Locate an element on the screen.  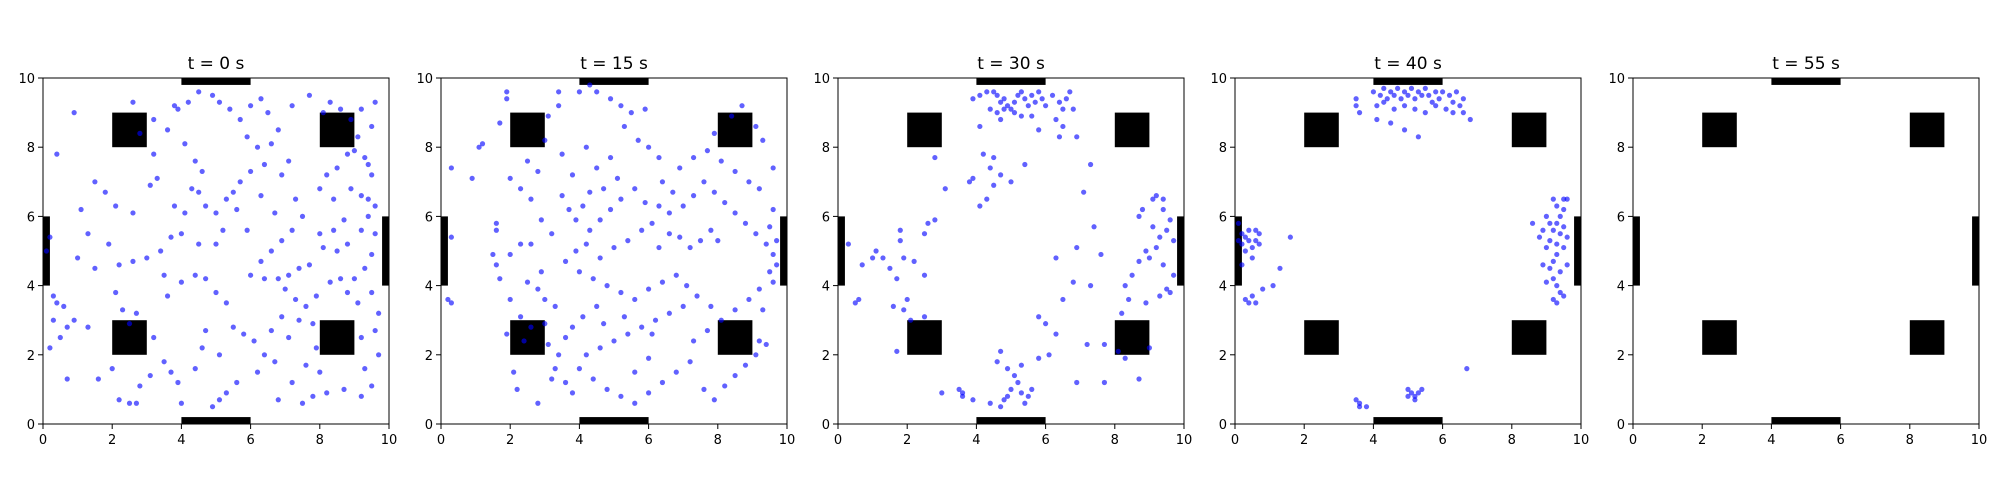
x-tick-label: 6 is located at coordinates (250, 440).